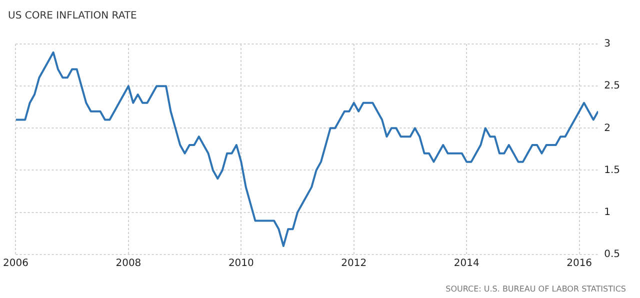  Describe the element at coordinates (354, 263) in the screenshot. I see `x-tick-label: 2012` at that location.